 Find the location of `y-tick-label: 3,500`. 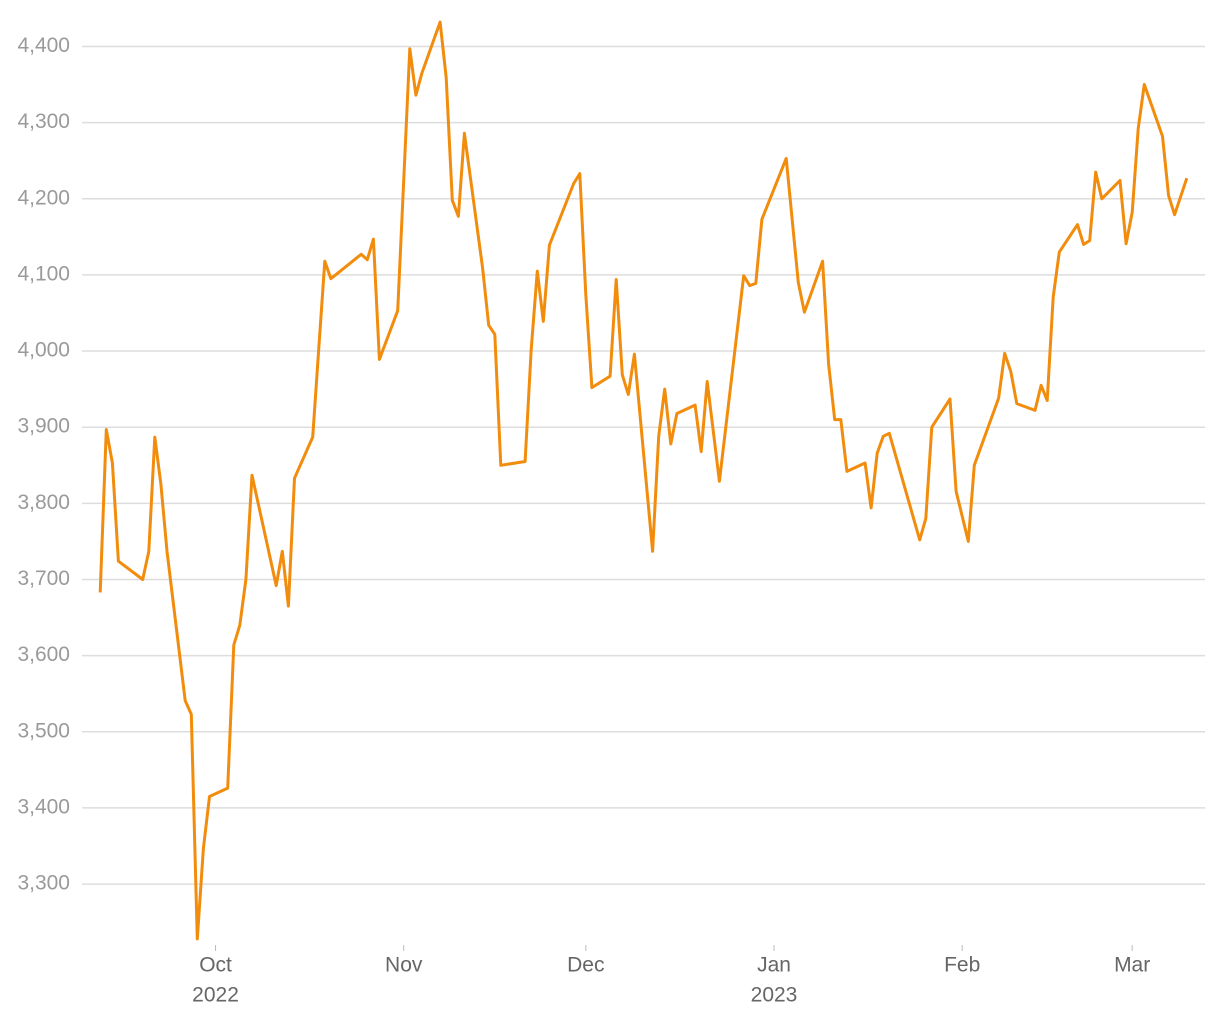

y-tick-label: 3,500 is located at coordinates (43, 730).